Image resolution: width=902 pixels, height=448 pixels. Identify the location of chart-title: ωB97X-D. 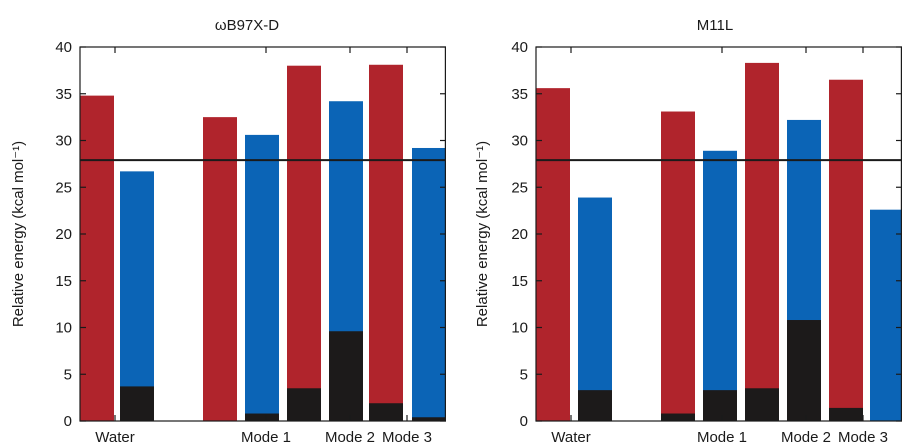
(247, 25).